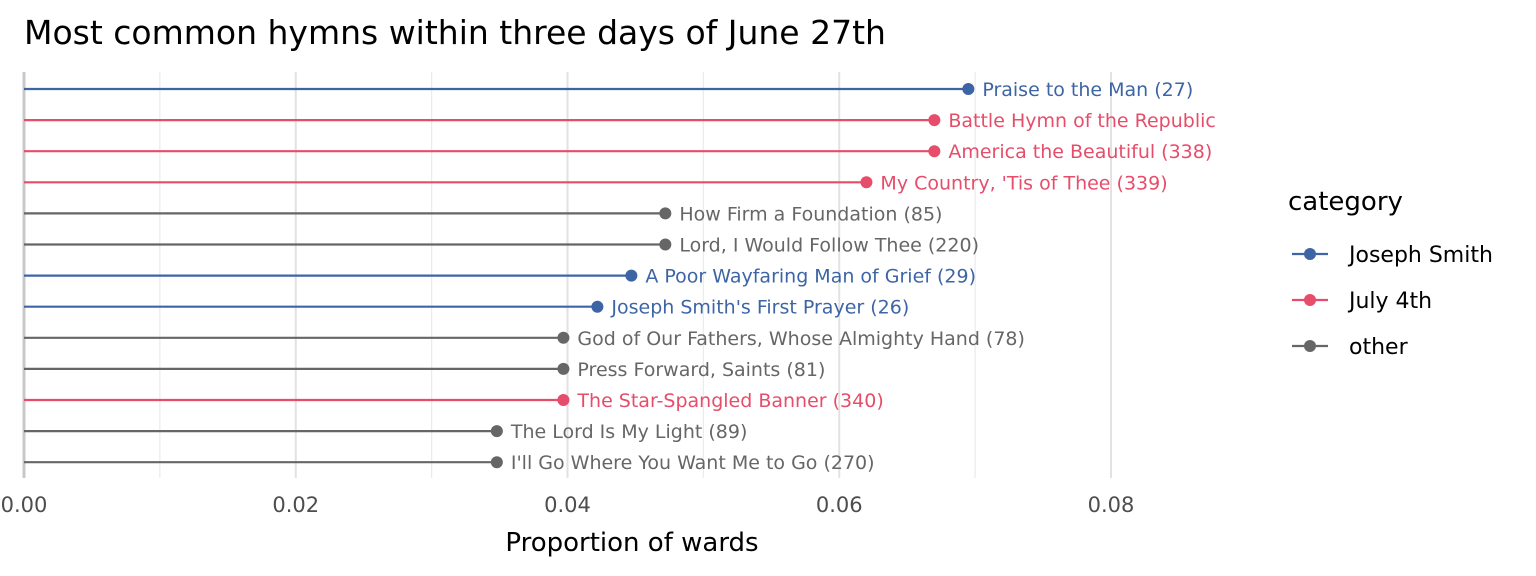 The width and height of the screenshot is (1536, 576). I want to click on legend-label: Joseph Smith, so click(1420, 255).